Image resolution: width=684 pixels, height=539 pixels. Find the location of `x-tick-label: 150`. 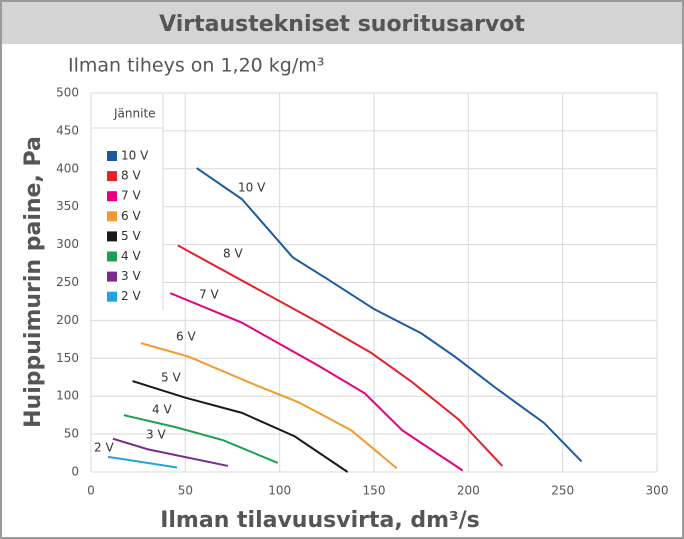

x-tick-label: 150 is located at coordinates (374, 491).